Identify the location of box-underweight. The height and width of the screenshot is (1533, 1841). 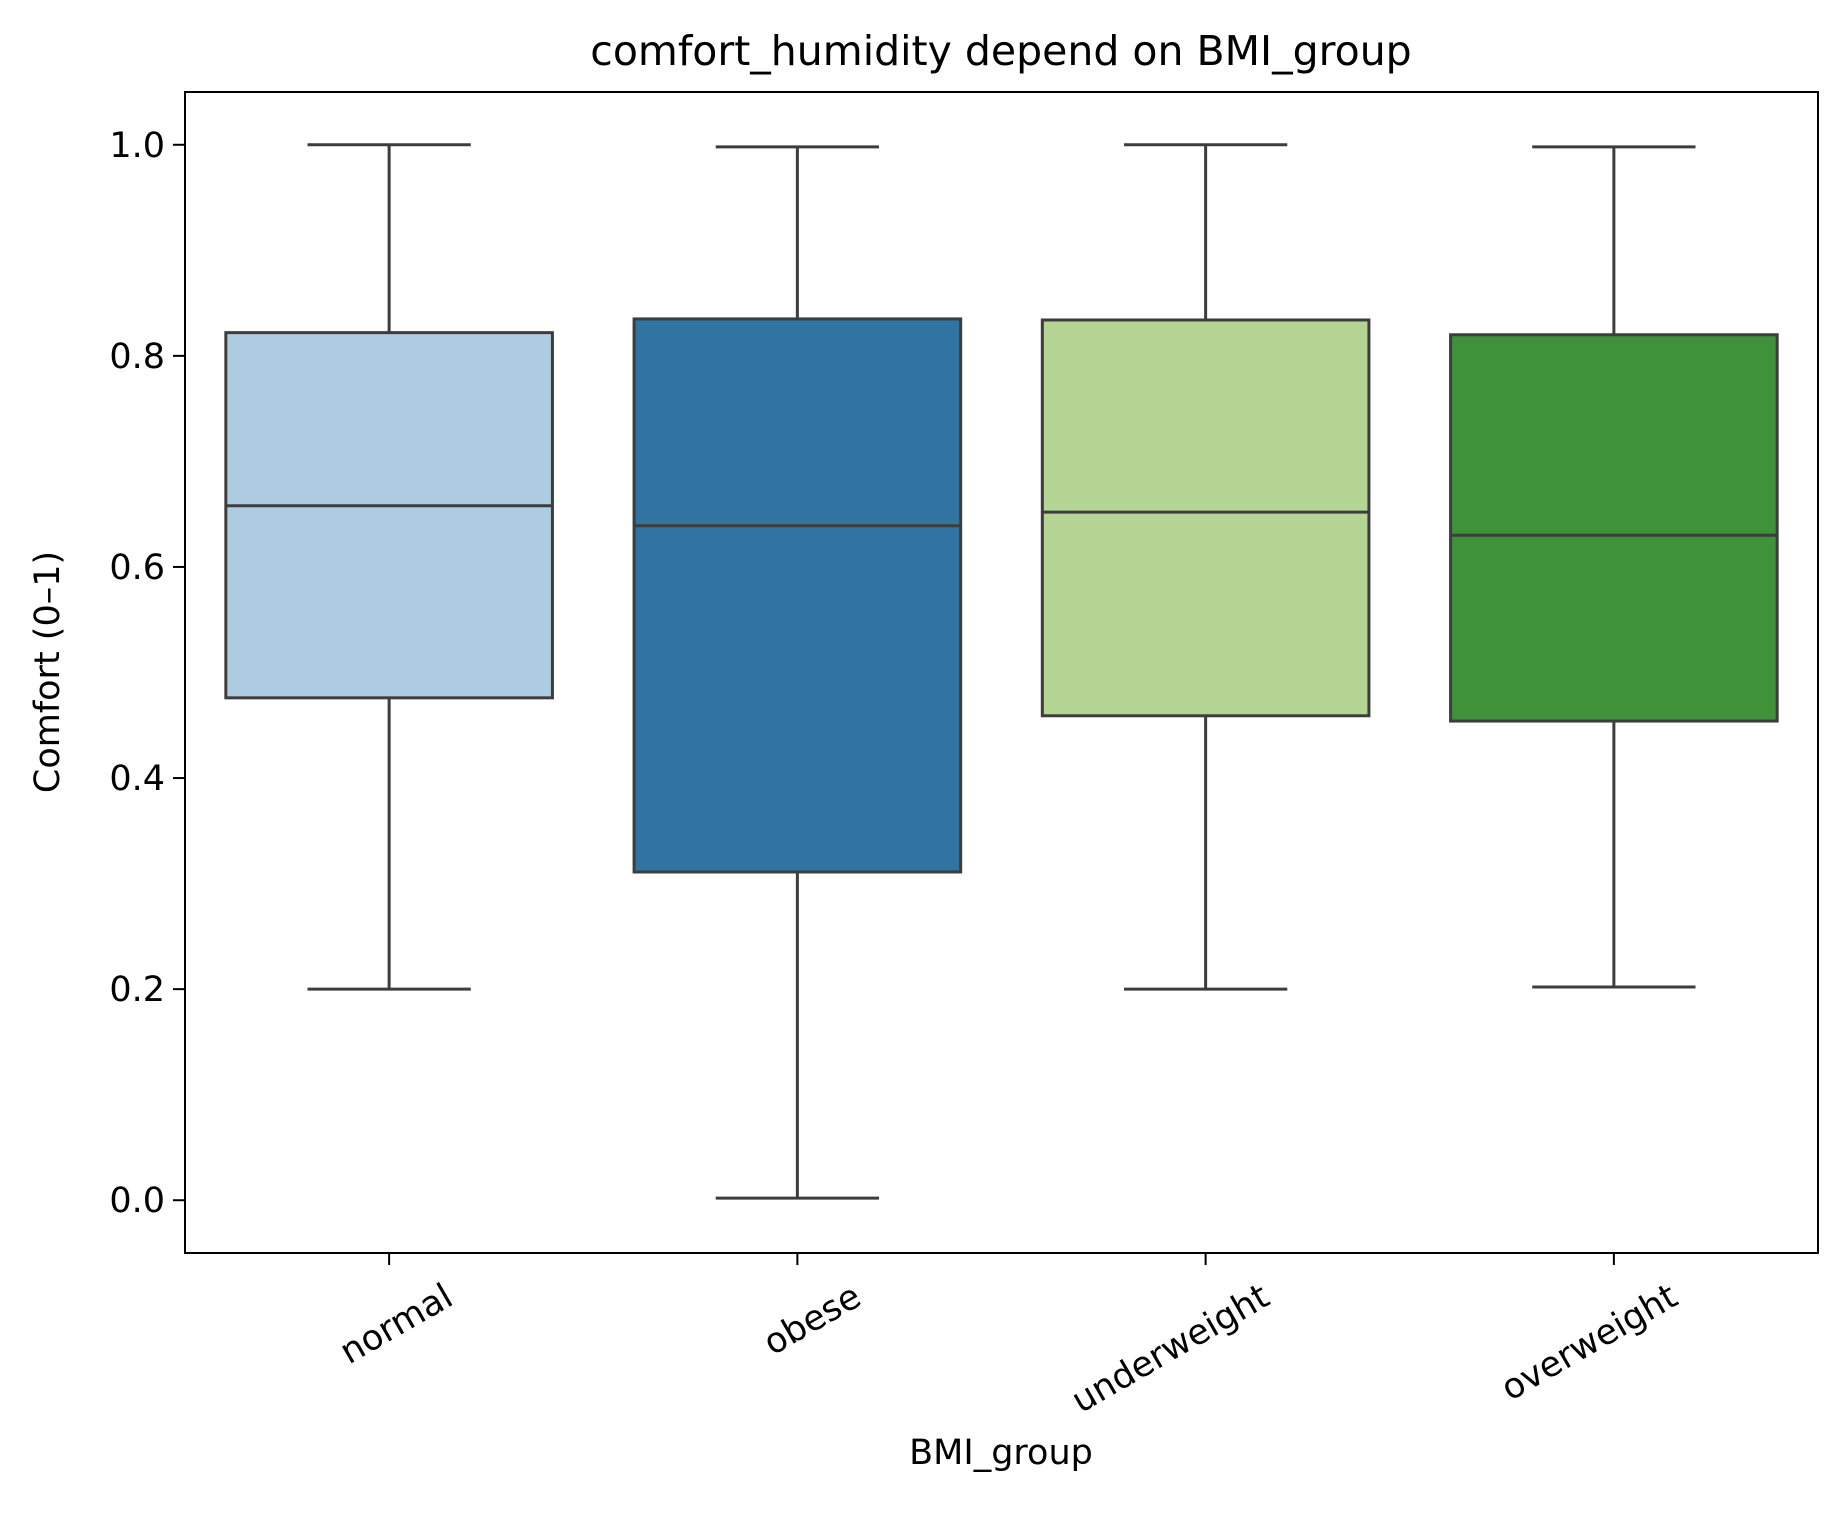
(1205, 567).